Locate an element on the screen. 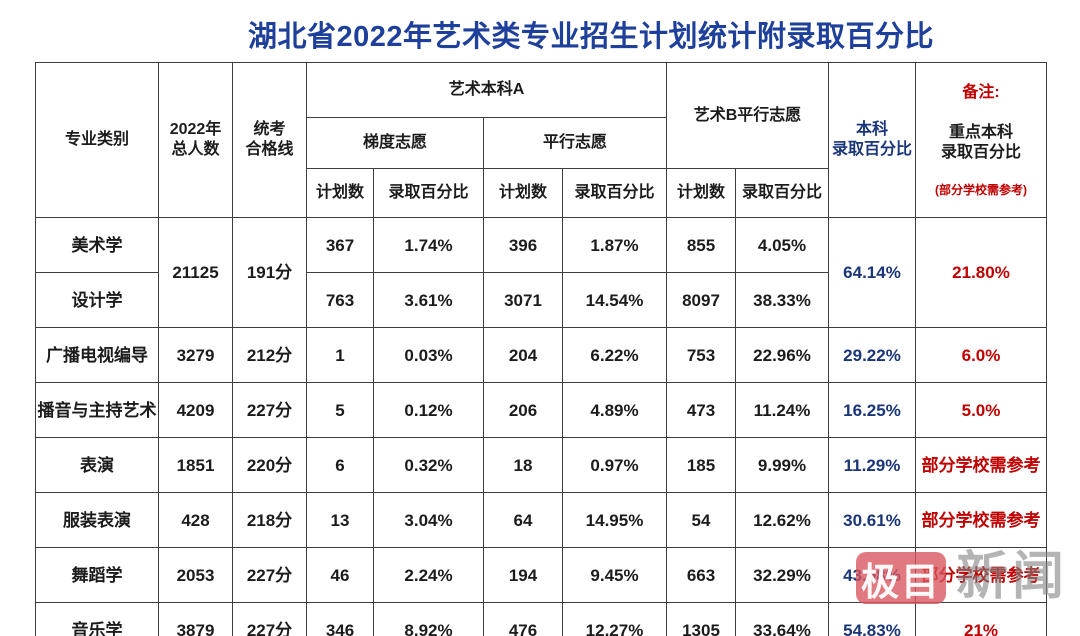  header-note-label: 备注: is located at coordinates (981, 92).